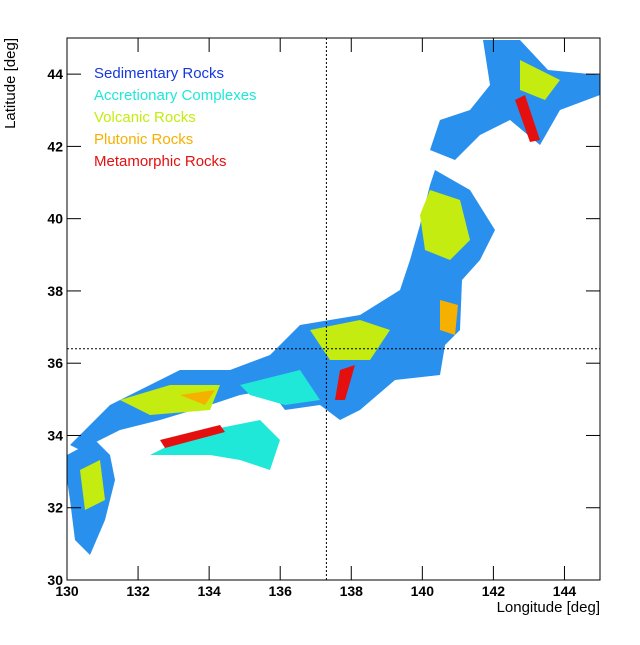  Describe the element at coordinates (494, 591) in the screenshot. I see `x-tick-label: 142` at that location.